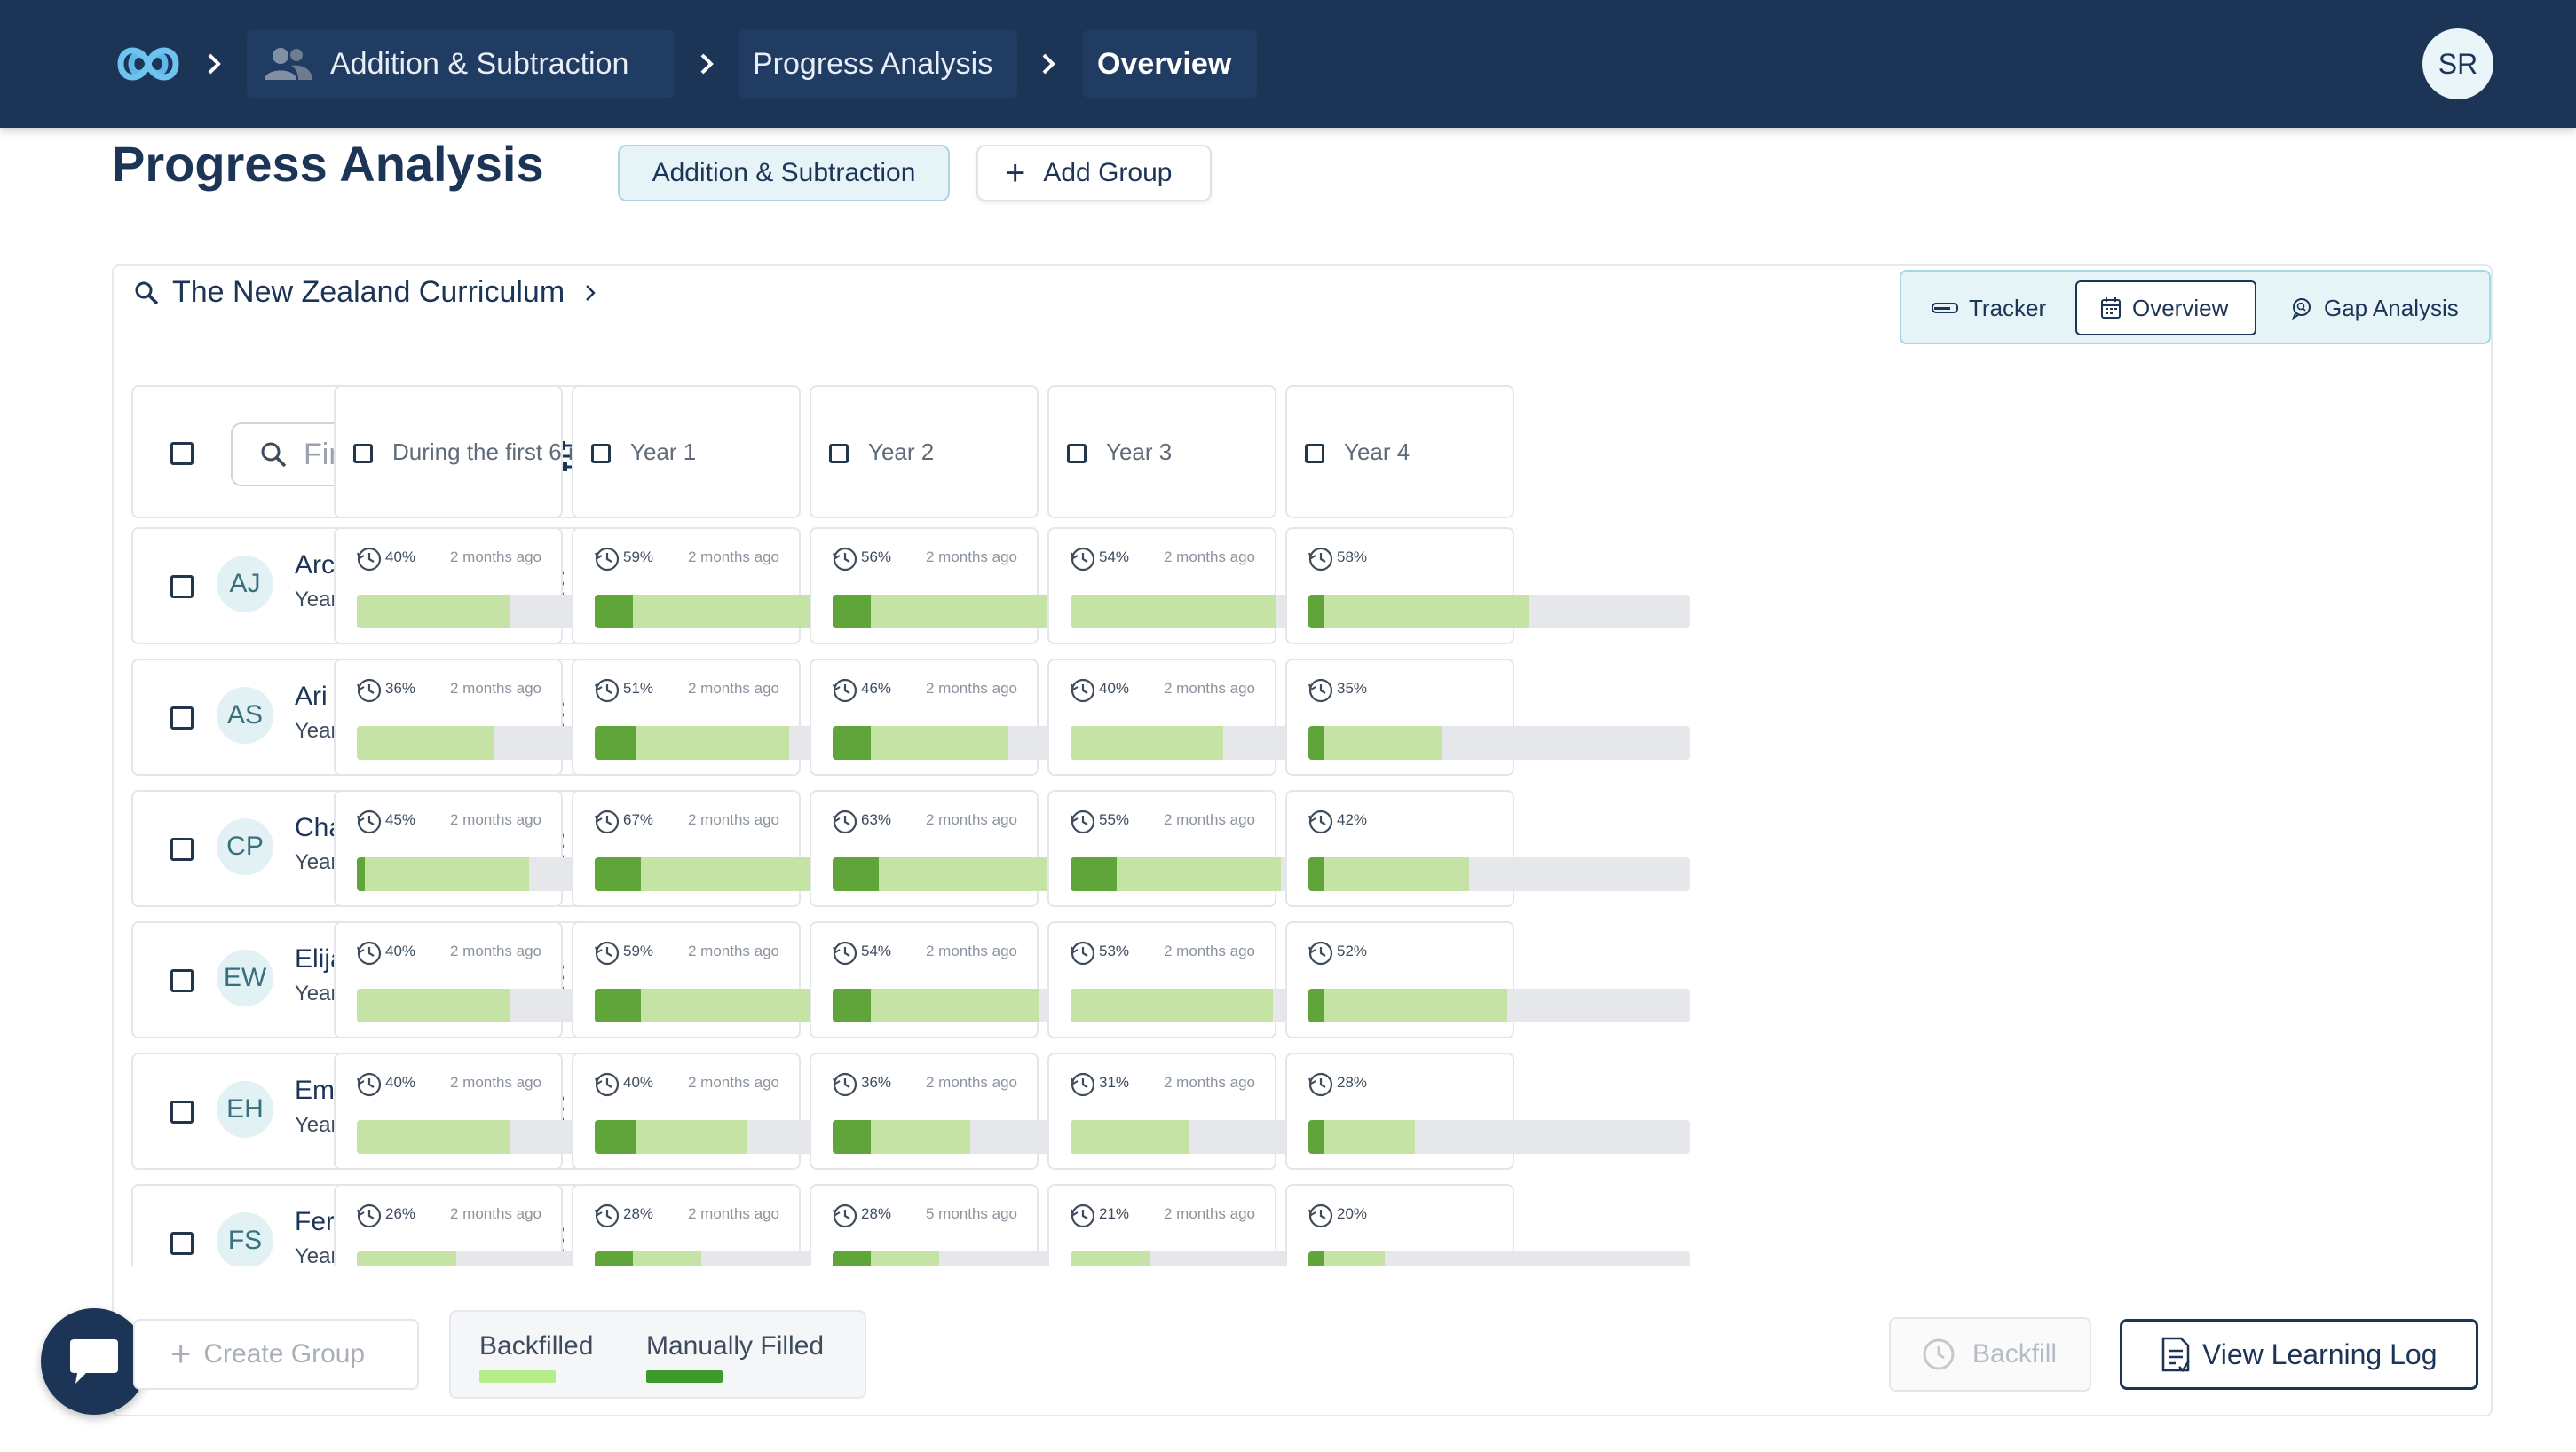 The image size is (2576, 1452). Describe the element at coordinates (288, 64) in the screenshot. I see `people-icon` at that location.